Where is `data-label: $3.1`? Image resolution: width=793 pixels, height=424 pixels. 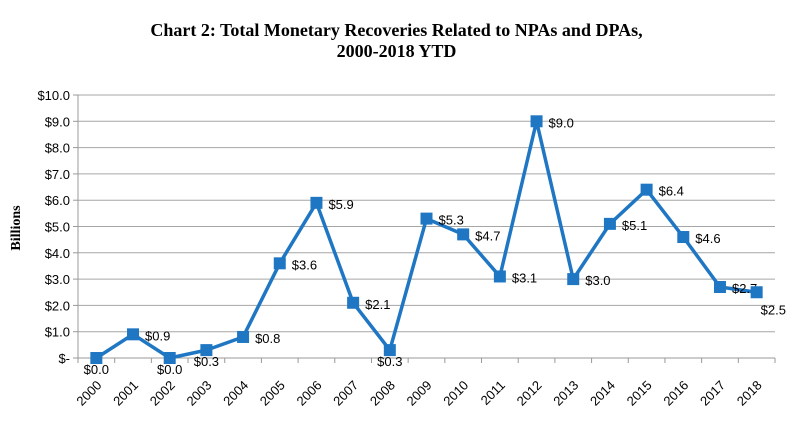
data-label: $3.1 is located at coordinates (524, 277).